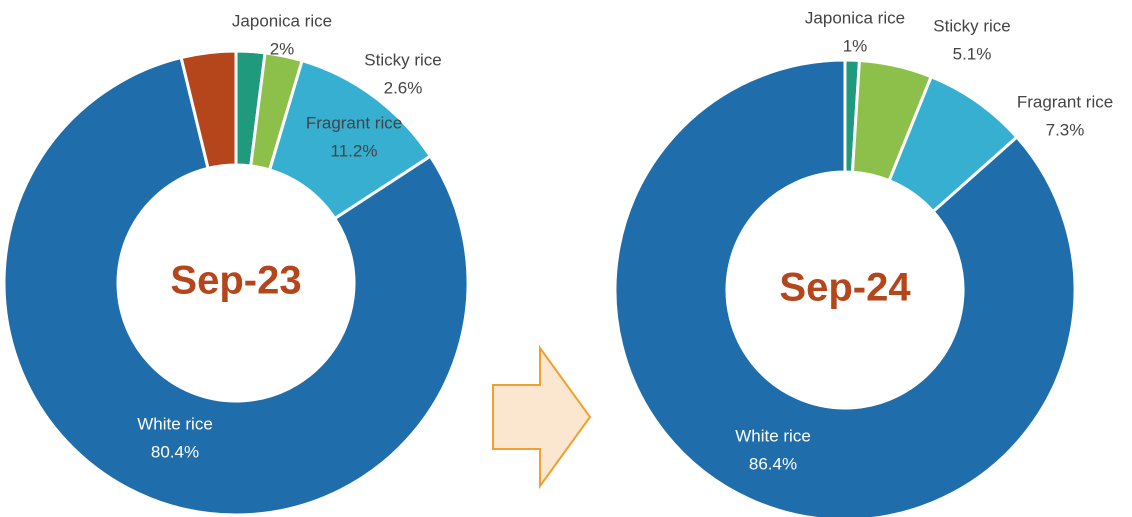 This screenshot has height=517, width=1132. Describe the element at coordinates (175, 451) in the screenshot. I see `value-label: 80.4%` at that location.